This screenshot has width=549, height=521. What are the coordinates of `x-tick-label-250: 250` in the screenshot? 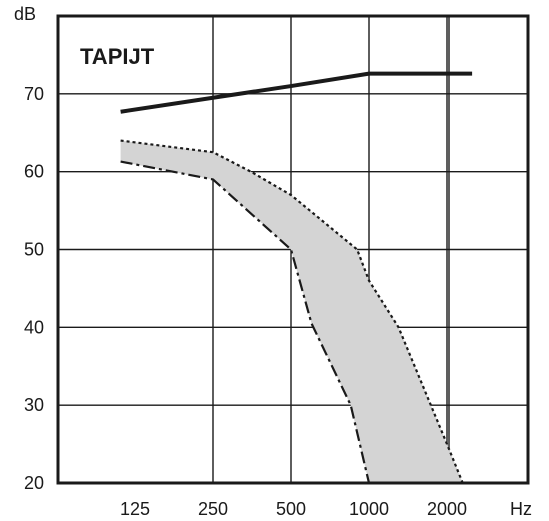 It's located at (213, 509).